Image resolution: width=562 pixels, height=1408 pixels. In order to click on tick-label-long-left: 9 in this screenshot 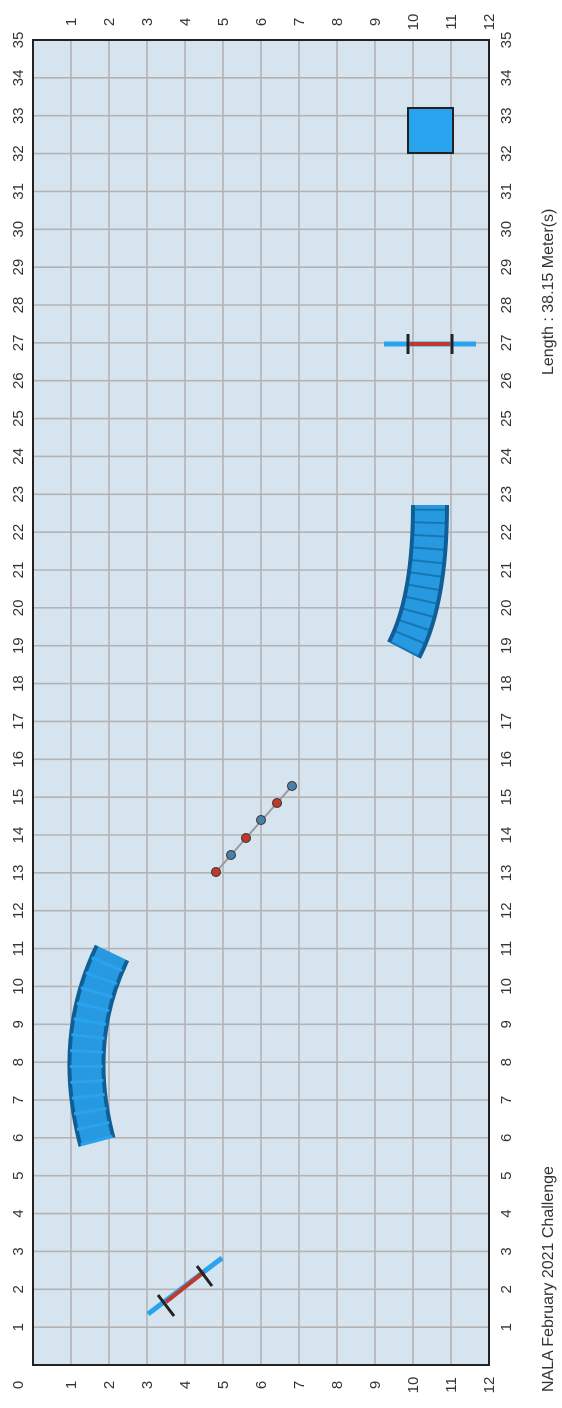, I will do `click(18, 1024)`.